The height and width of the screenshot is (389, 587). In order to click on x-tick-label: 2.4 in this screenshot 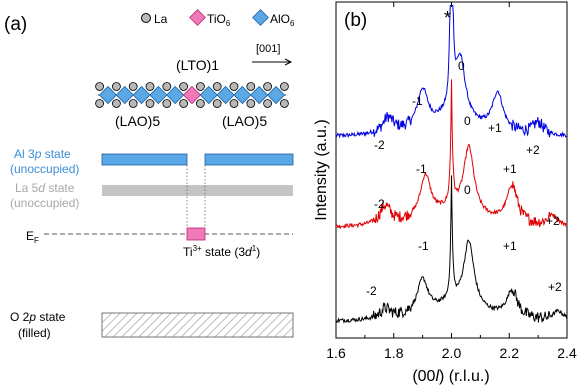, I will do `click(567, 353)`.